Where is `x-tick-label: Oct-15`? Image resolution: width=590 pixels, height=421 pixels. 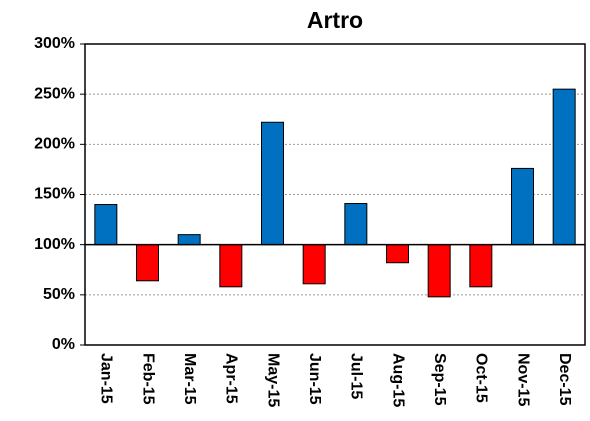
x-tick-label: Oct-15 is located at coordinates (481, 378).